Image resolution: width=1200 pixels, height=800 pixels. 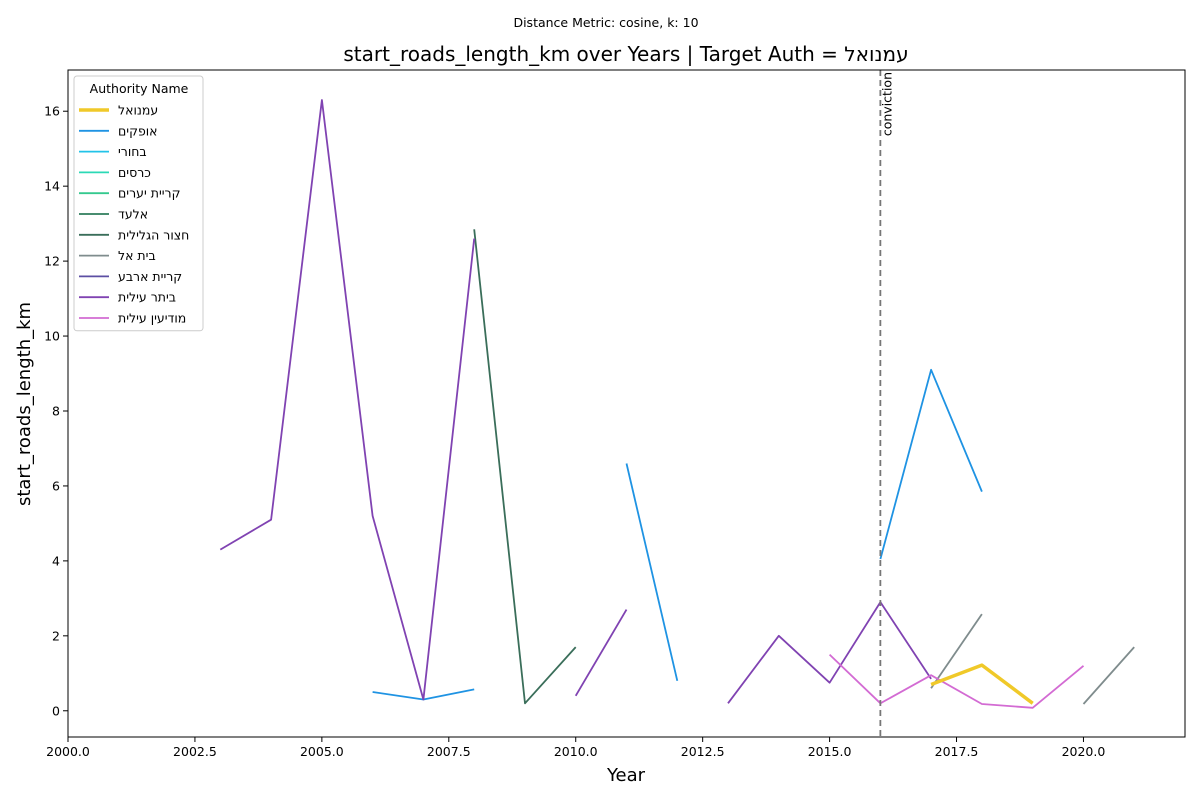 I want to click on legend-label: חצור הגלילית, so click(x=153, y=234).